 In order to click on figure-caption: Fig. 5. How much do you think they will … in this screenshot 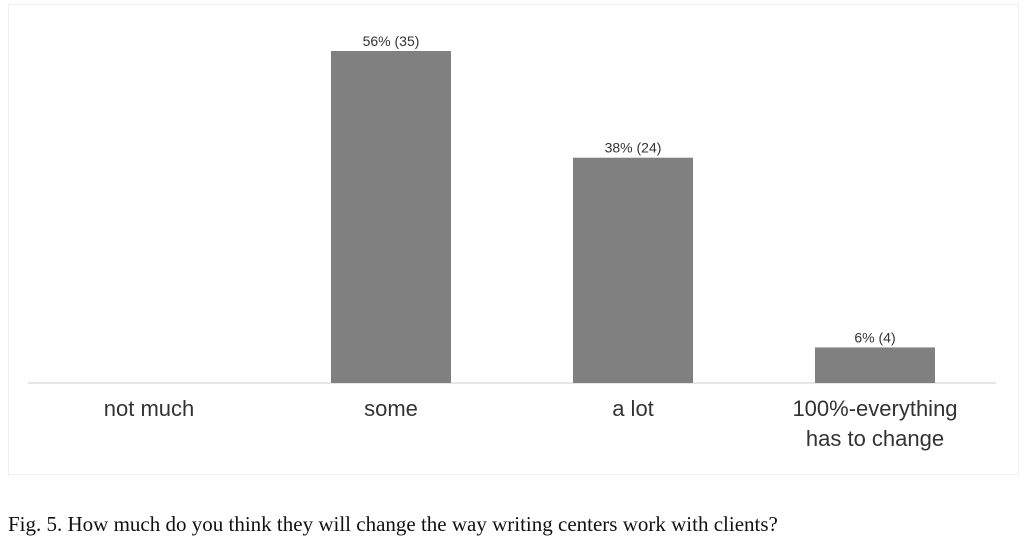, I will do `click(393, 524)`.